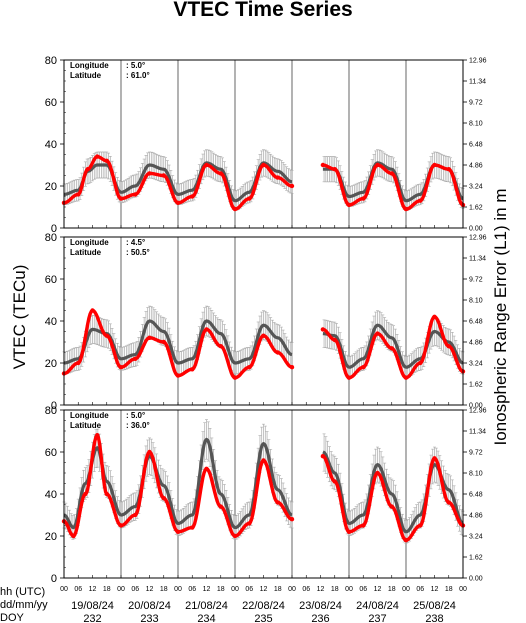 This screenshot has width=526, height=623. Describe the element at coordinates (476, 229) in the screenshot. I see `y-right-tick-label: 0.00` at that location.